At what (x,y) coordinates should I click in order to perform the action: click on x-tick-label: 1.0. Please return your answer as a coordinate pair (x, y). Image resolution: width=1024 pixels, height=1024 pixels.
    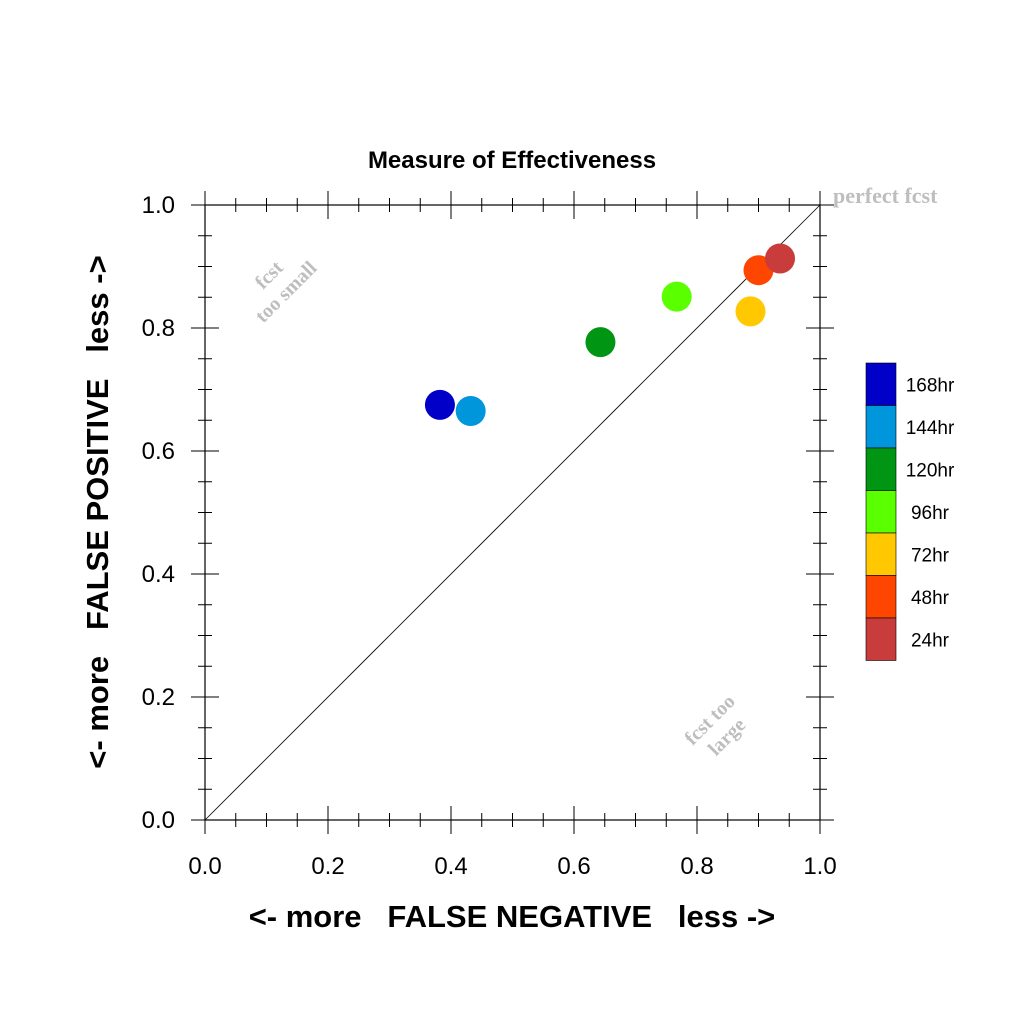
    Looking at the image, I should click on (819, 866).